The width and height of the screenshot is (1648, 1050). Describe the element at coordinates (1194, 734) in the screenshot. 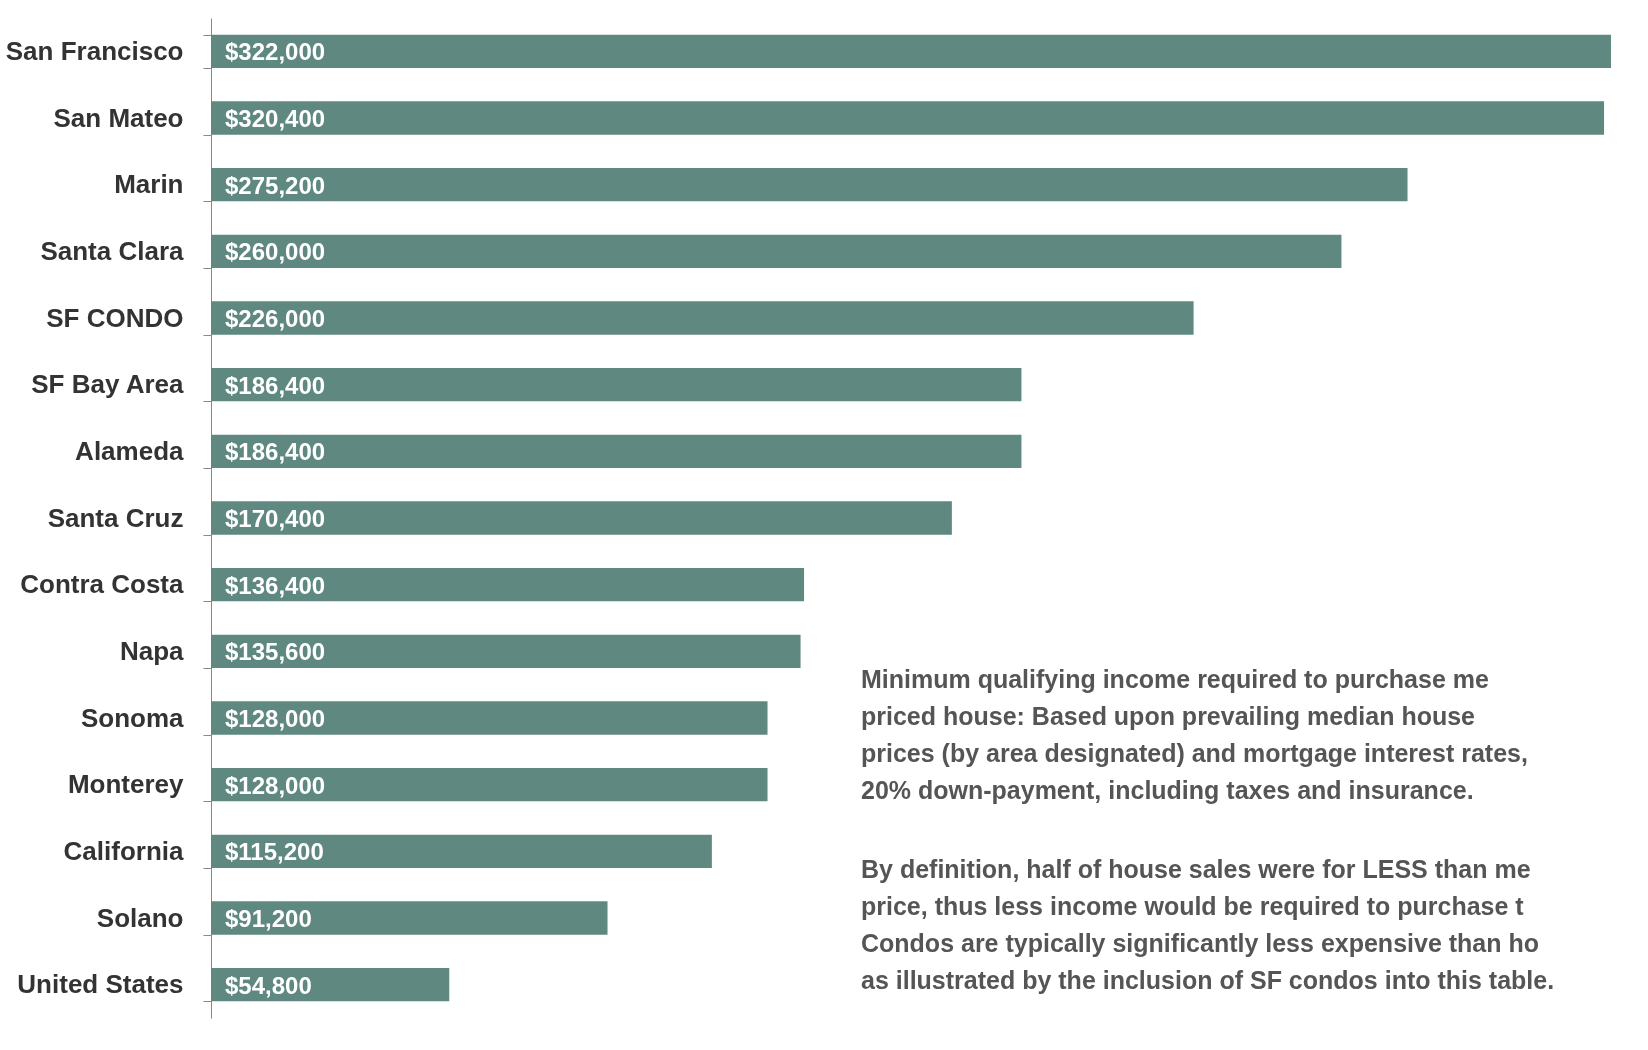

I see `annotation: Minimum qualifying income required to purchase me priced house: Based upon prevailing median house prices (by area designated) and mortgage interest rates, 20% down-payment, including taxes and insurance.` at that location.